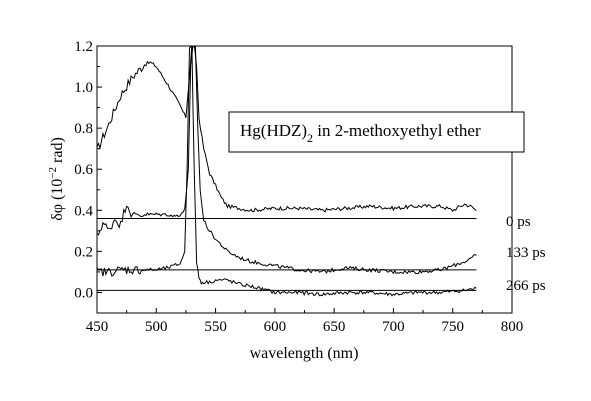  What do you see at coordinates (518, 222) in the screenshot?
I see `series-label-1: 0 ps` at bounding box center [518, 222].